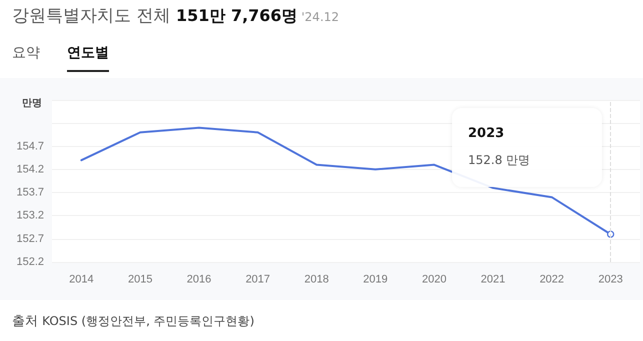 The width and height of the screenshot is (643, 341). I want to click on x-tick-label: 2017, so click(258, 280).